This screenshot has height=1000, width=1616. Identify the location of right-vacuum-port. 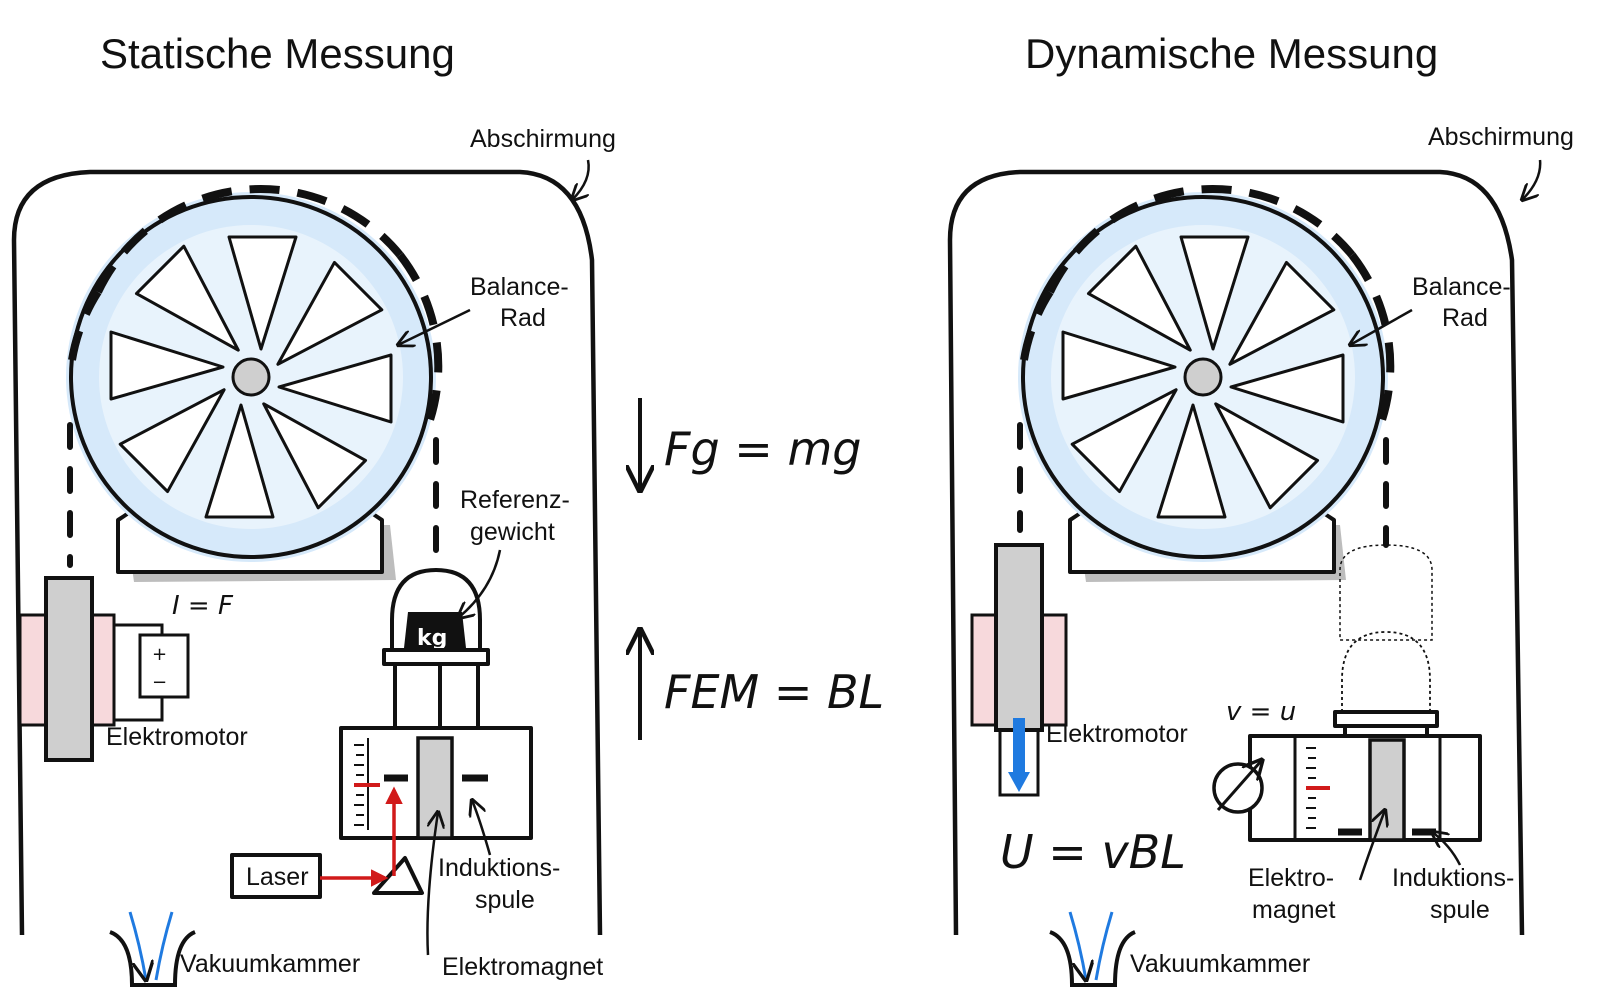
(1092, 958).